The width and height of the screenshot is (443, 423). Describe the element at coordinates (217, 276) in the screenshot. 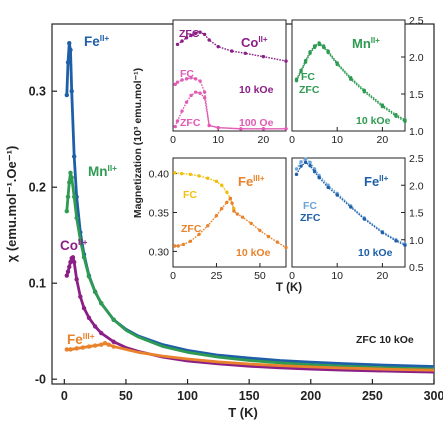

I see `inset-x-tick-label: 25` at that location.